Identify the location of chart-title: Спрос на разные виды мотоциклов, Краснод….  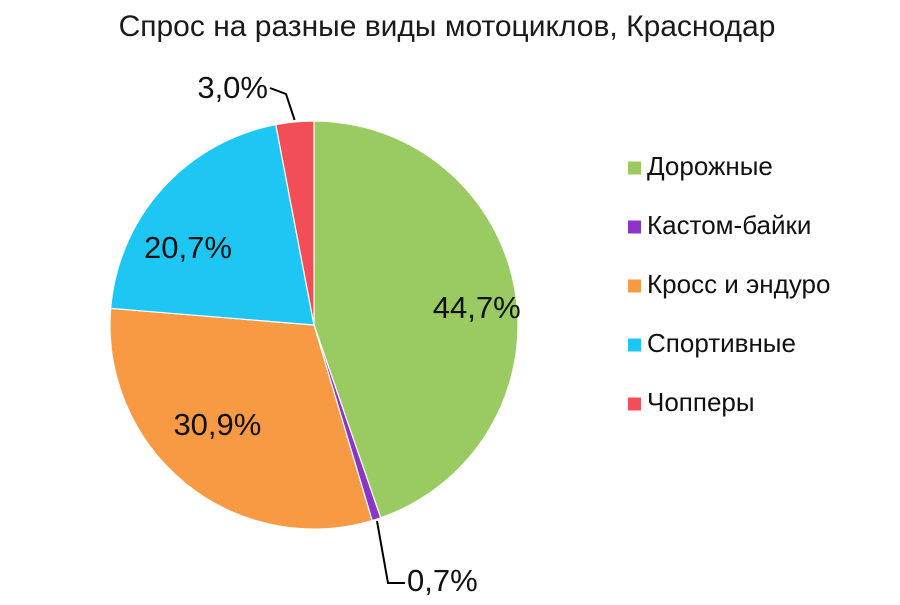
(447, 26).